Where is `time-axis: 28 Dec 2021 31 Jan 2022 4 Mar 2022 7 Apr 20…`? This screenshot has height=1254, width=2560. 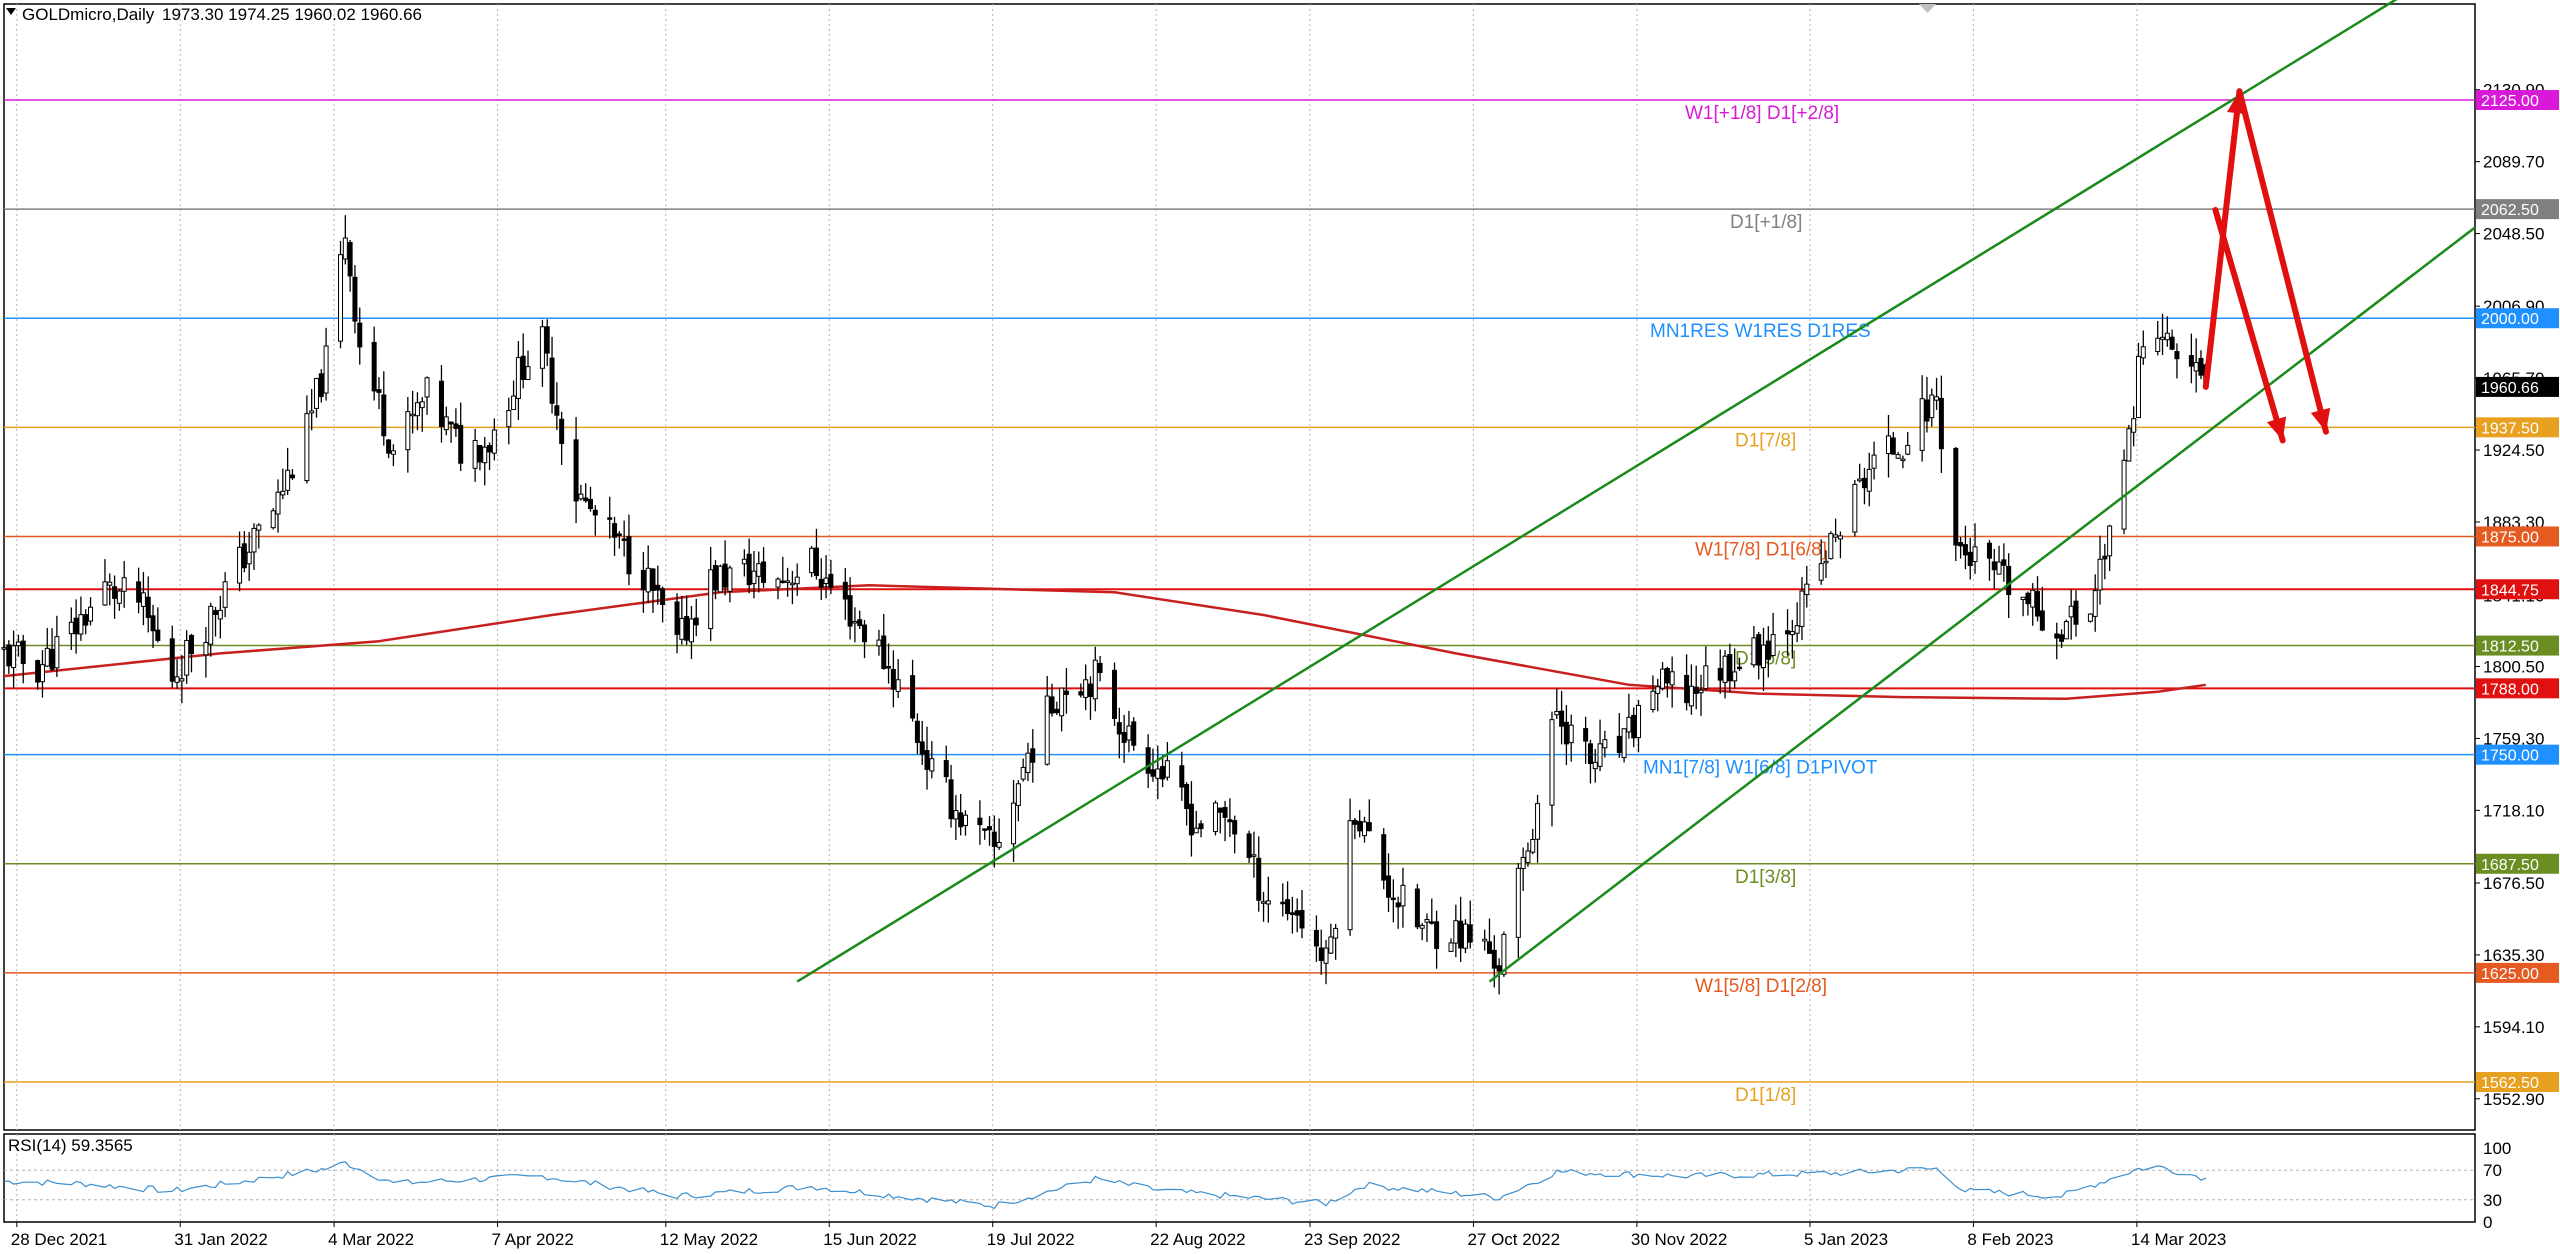 time-axis: 28 Dec 2021 31 Jan 2022 4 Mar 2022 7 Apr 20… is located at coordinates (1119, 1235).